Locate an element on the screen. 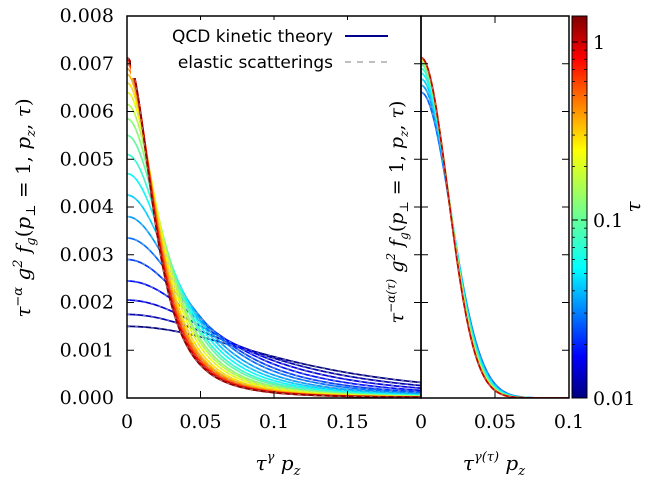 Image resolution: width=653 pixels, height=481 pixels. right-x-tick-label: 0.05 is located at coordinates (495, 422).